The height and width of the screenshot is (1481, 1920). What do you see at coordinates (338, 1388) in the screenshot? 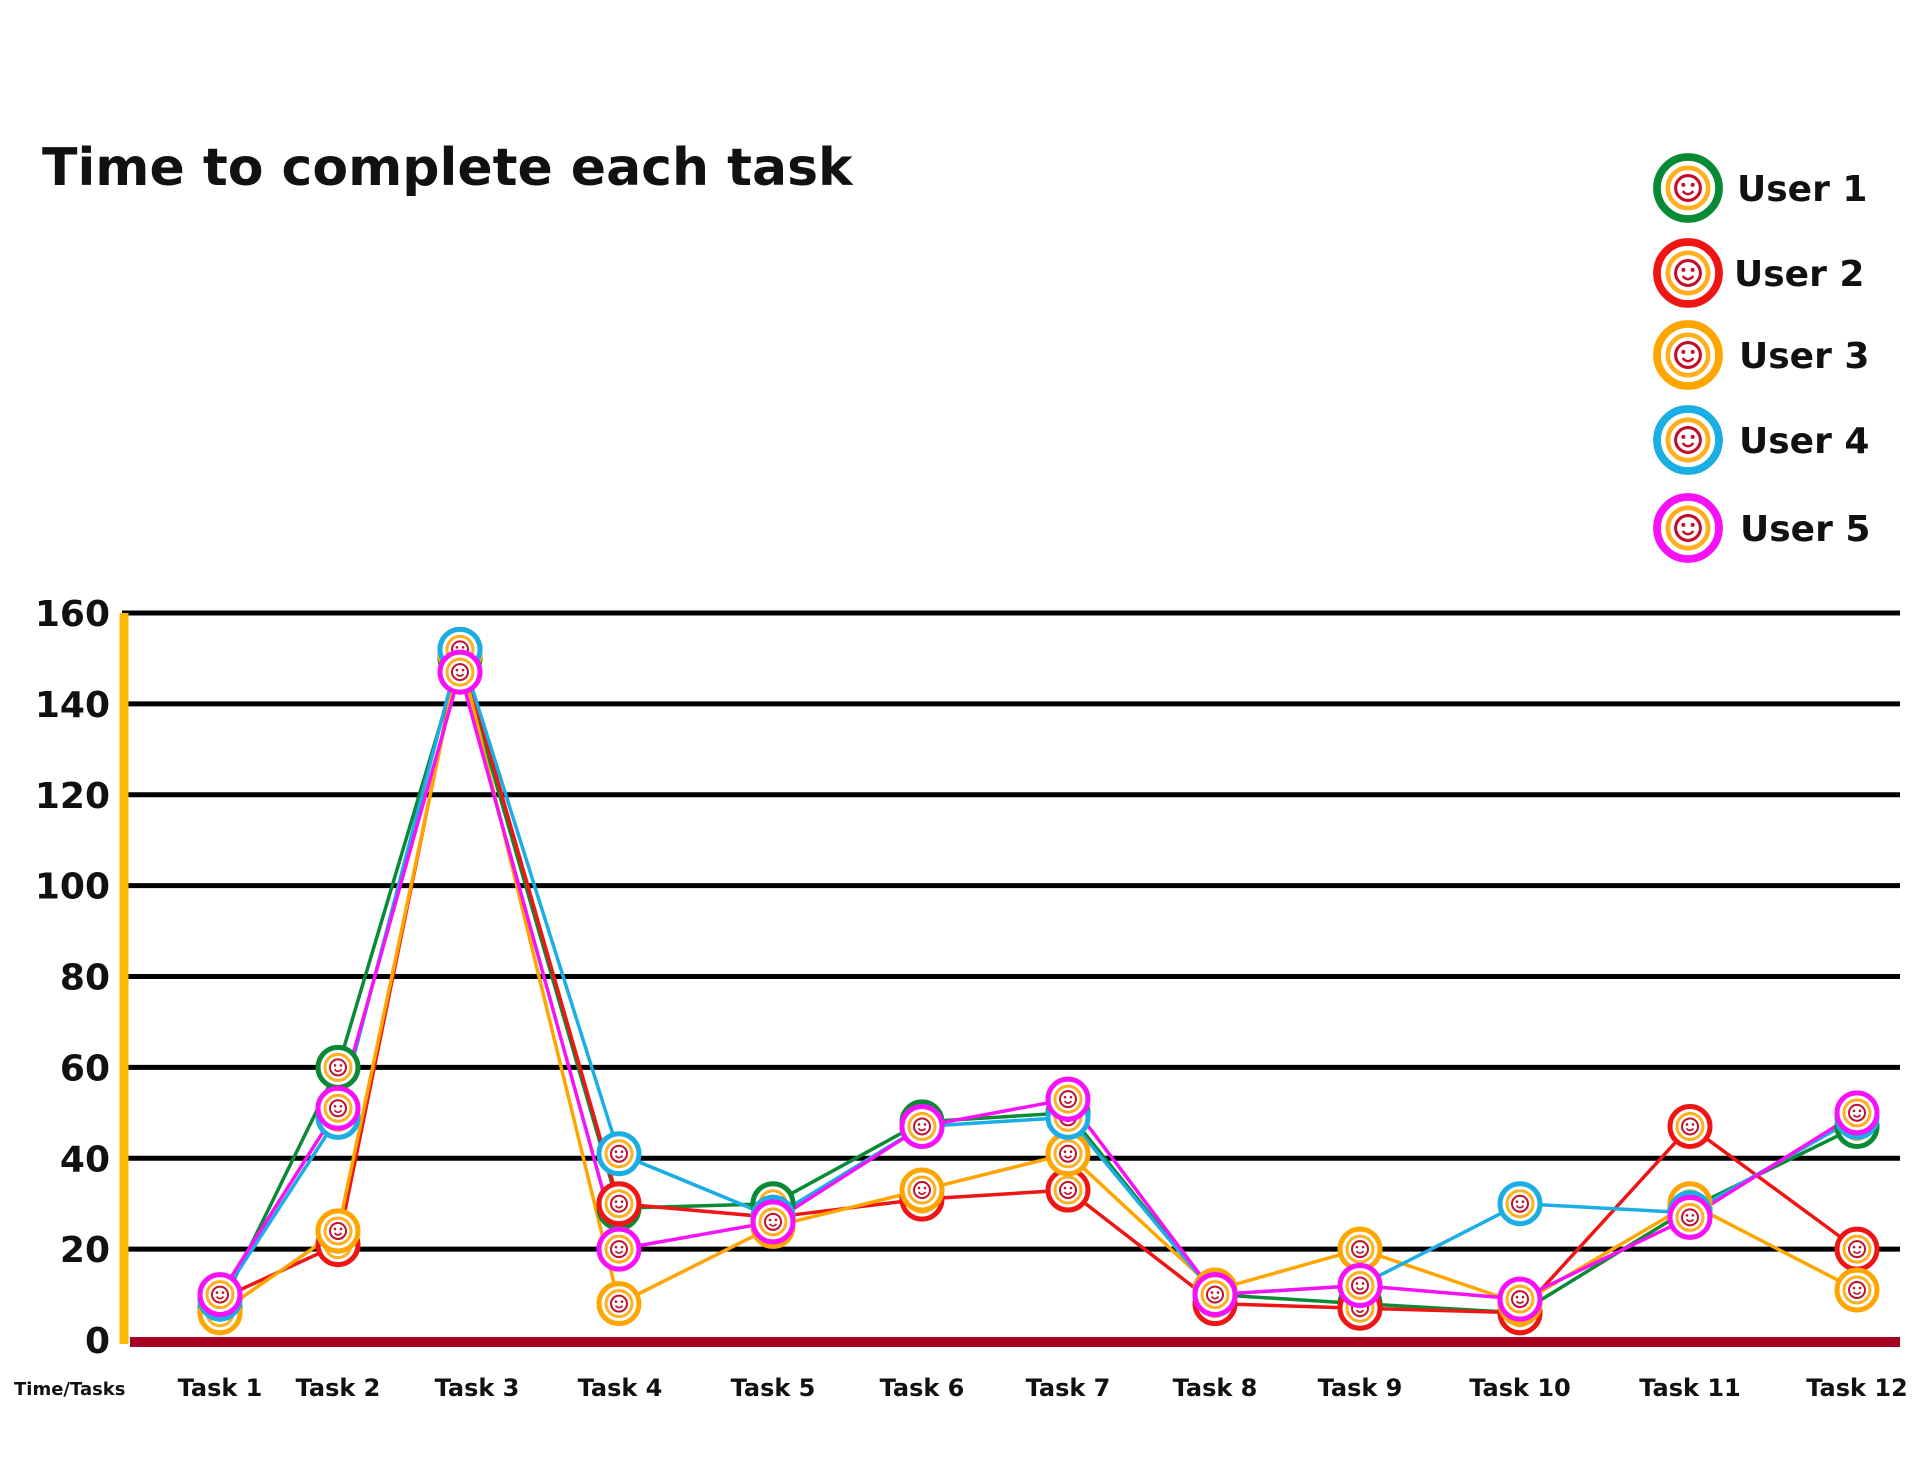
I see `x-tick-label: Task 2` at bounding box center [338, 1388].